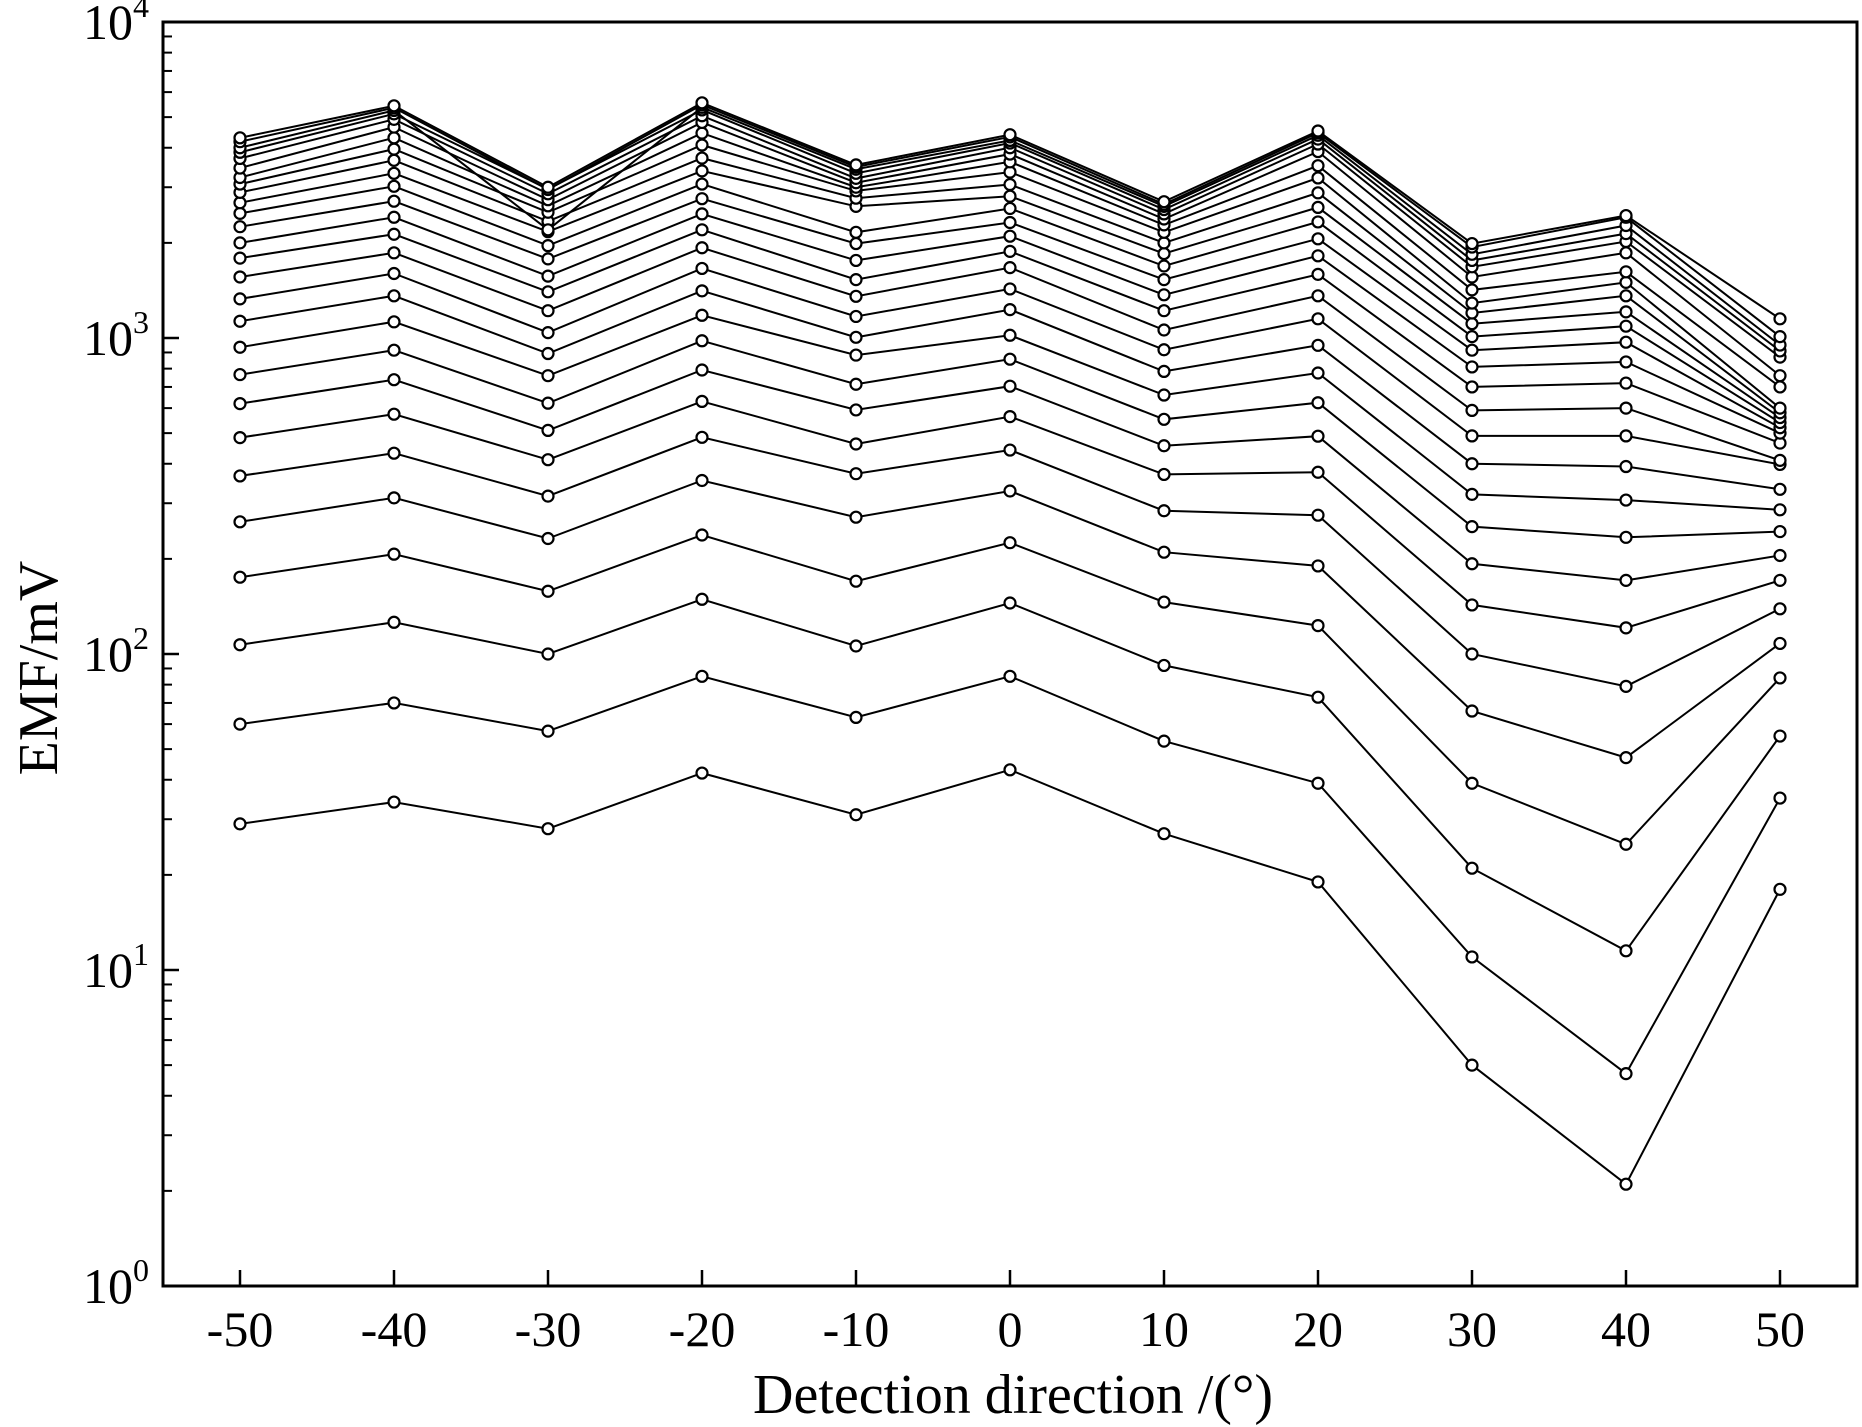 The width and height of the screenshot is (1862, 1427). Describe the element at coordinates (116, 651) in the screenshot. I see `y-tick-label: 102` at that location.